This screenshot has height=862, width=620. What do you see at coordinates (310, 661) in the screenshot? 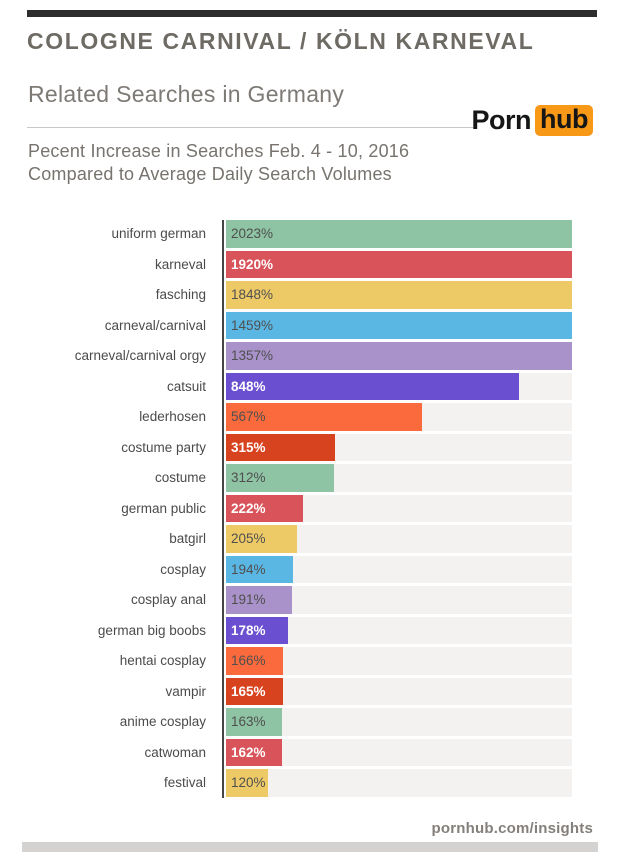
I see `chart-row: hentai cosplay 166%` at bounding box center [310, 661].